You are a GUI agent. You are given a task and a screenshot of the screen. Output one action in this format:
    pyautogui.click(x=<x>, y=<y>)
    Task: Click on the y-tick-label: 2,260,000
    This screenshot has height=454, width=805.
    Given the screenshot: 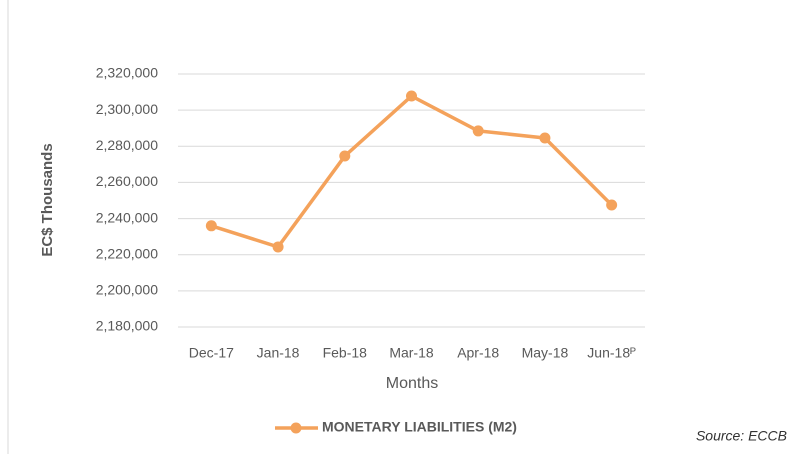 What is the action you would take?
    pyautogui.click(x=127, y=181)
    